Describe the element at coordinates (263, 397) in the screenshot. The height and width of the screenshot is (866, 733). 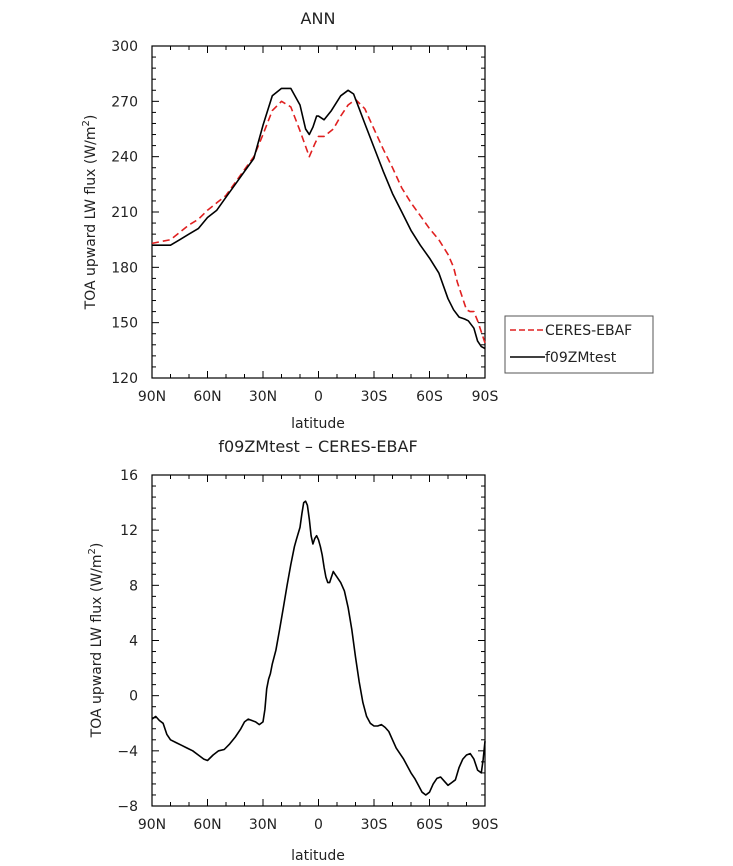
I see `top-x-tick-label: 30N` at that location.